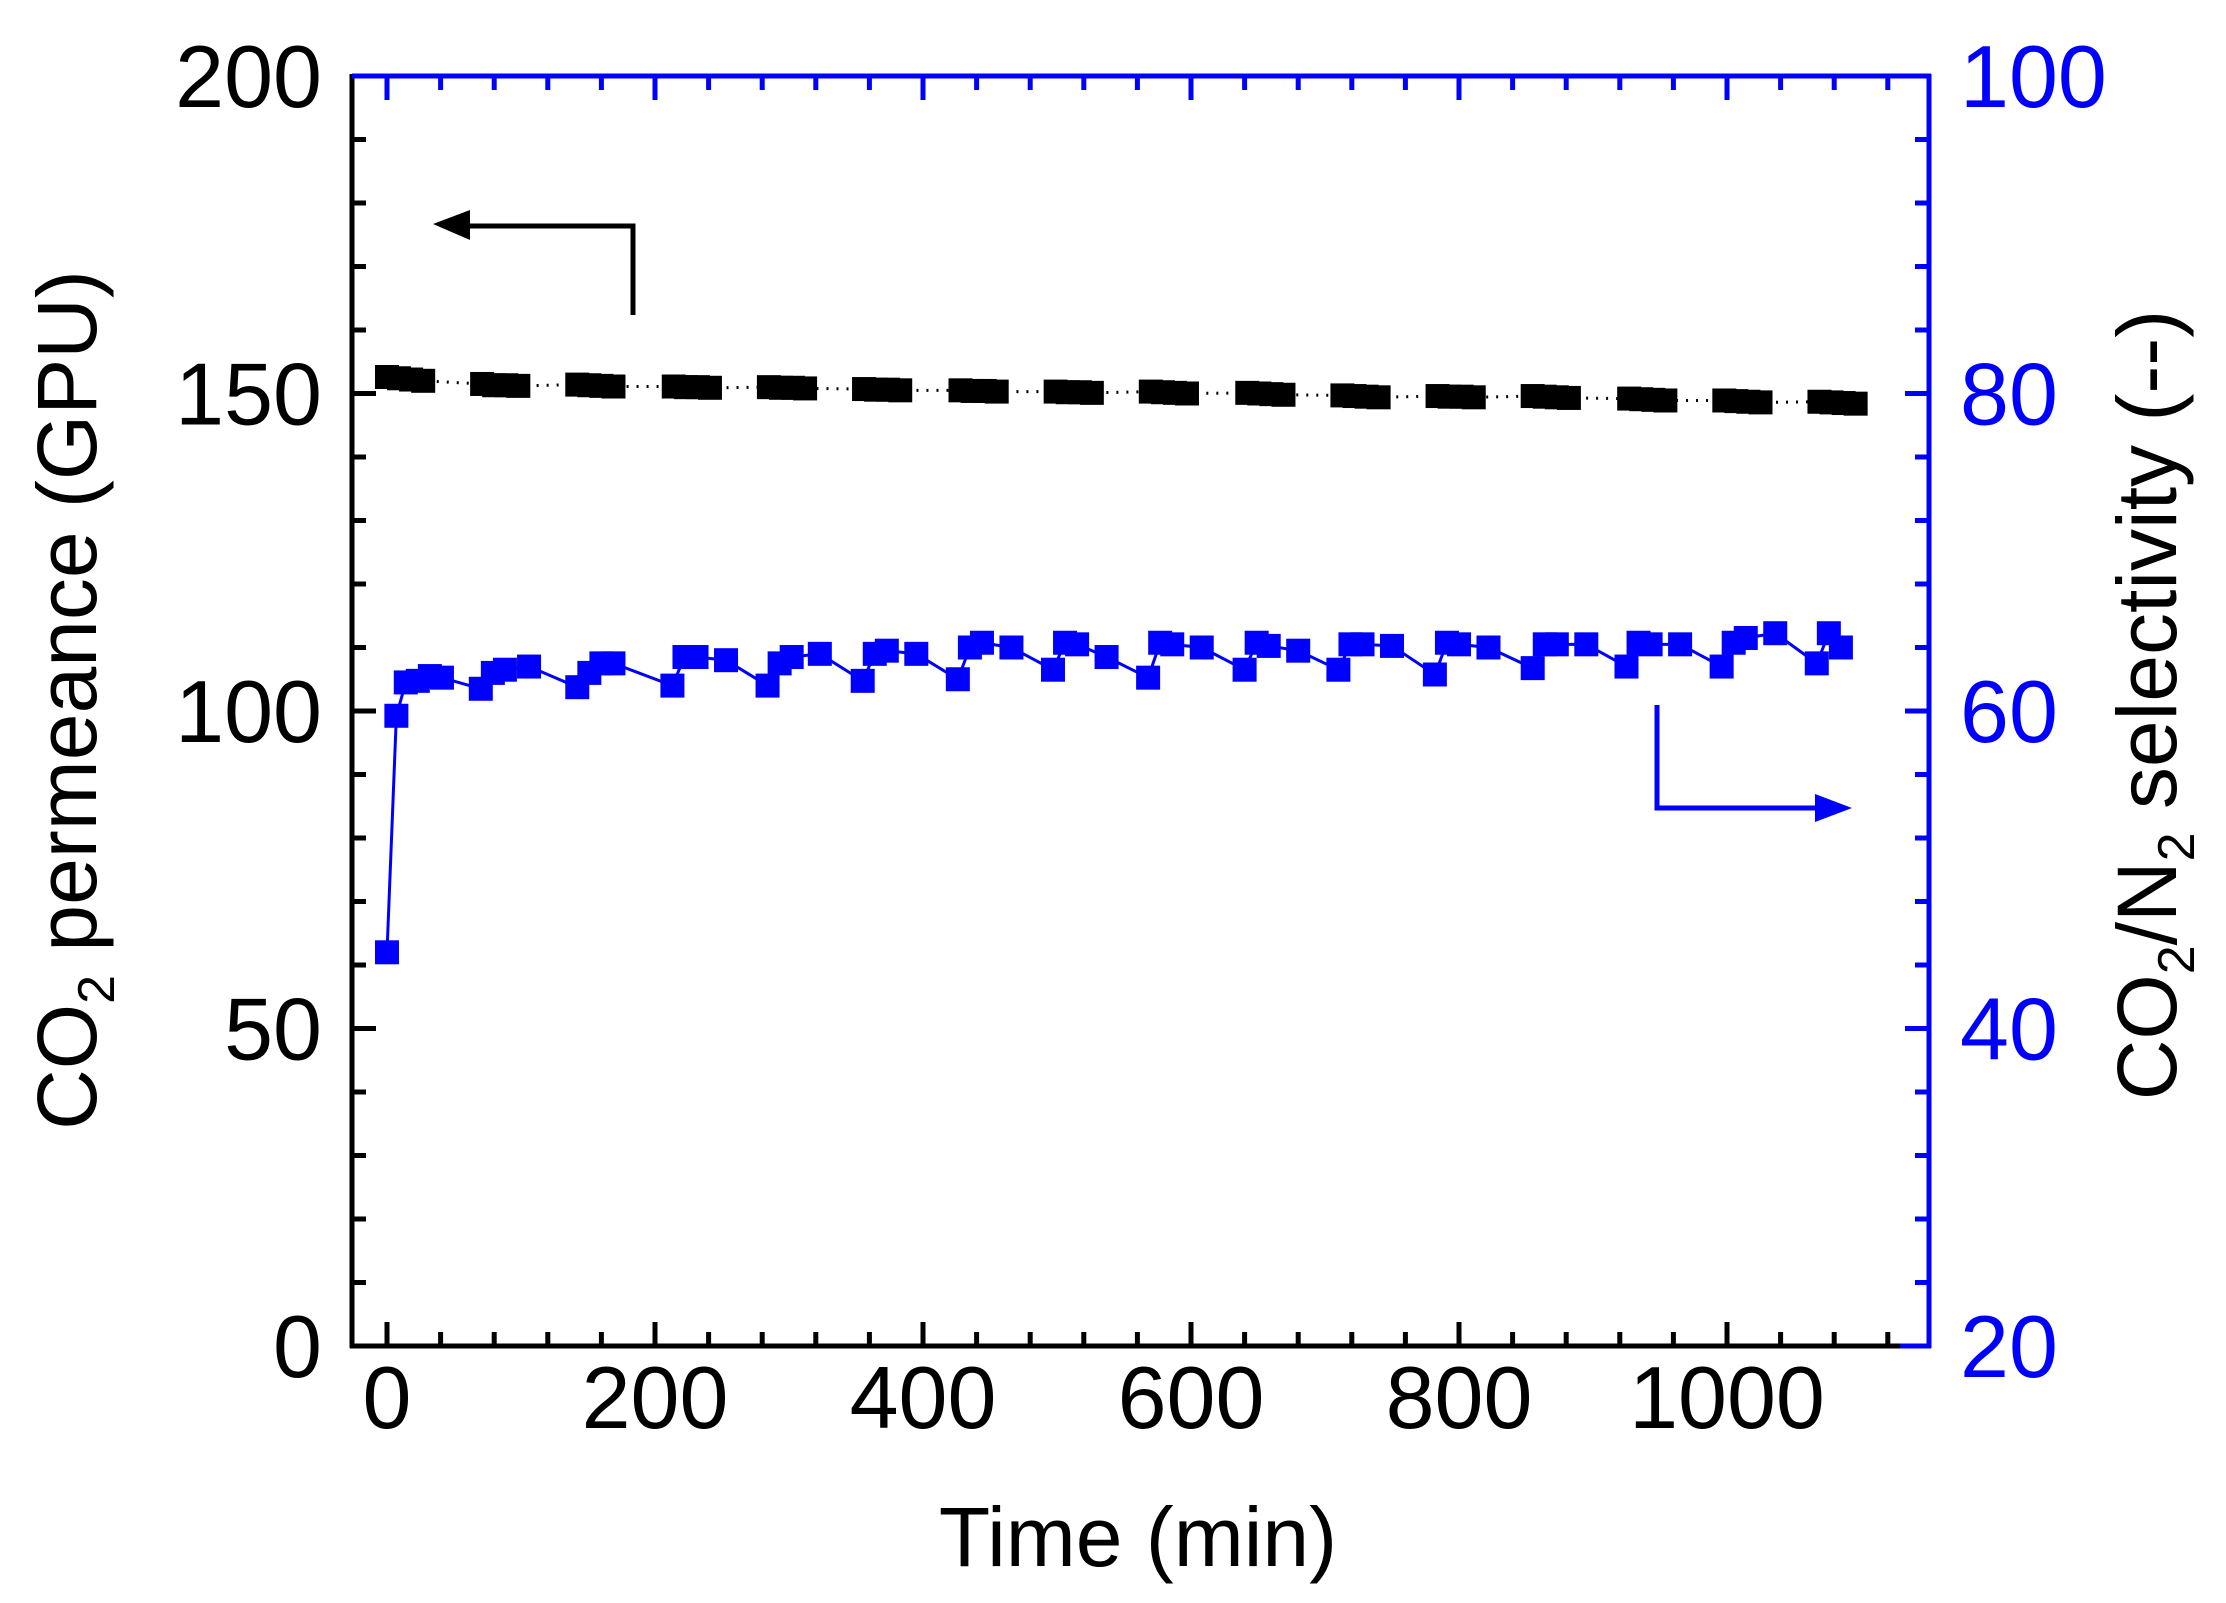 The width and height of the screenshot is (2226, 1603). What do you see at coordinates (1191, 1397) in the screenshot?
I see `x-tick-label: 600` at bounding box center [1191, 1397].